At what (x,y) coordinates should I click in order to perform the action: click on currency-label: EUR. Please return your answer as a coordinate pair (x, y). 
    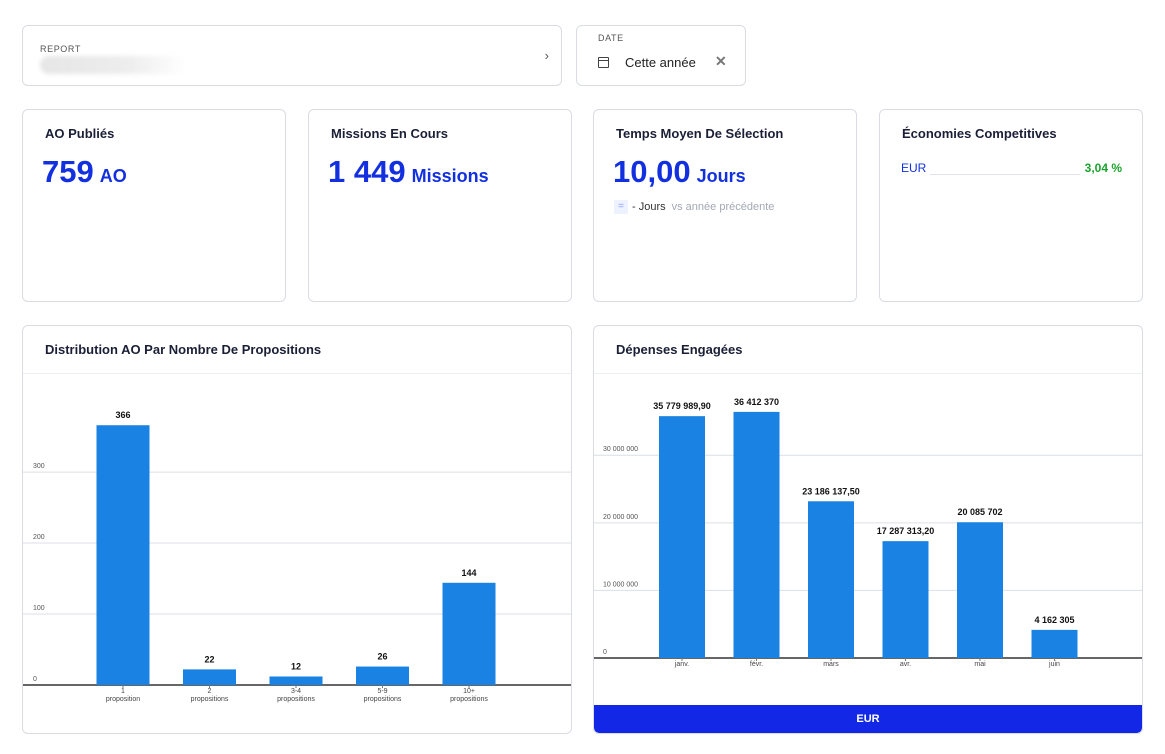
    Looking at the image, I should click on (914, 168).